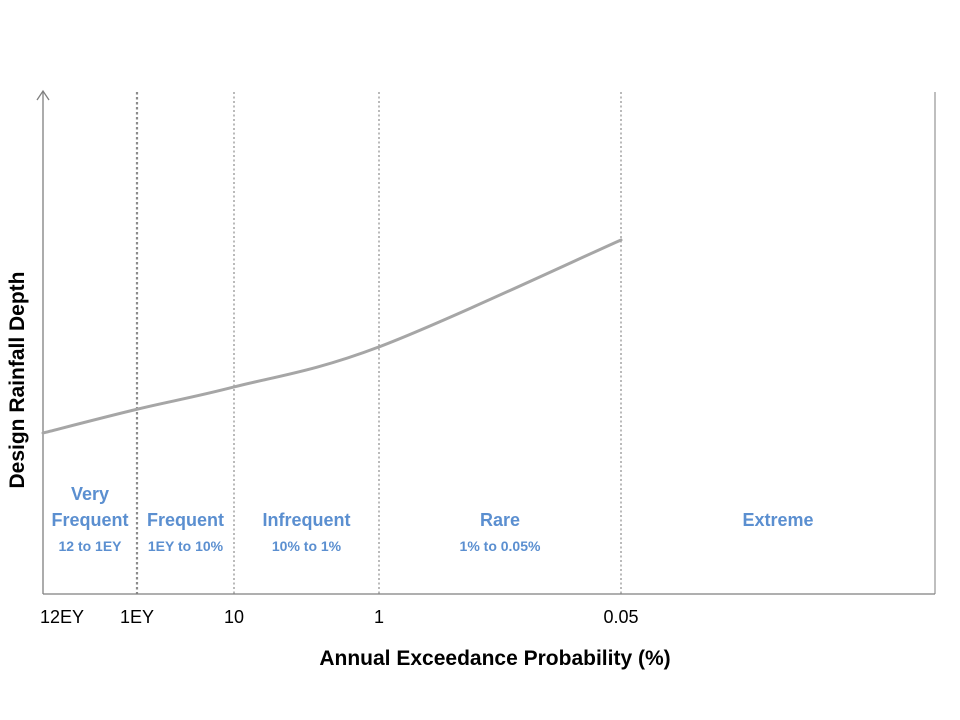  What do you see at coordinates (500, 546) in the screenshot?
I see `zone-range: 1% to 0.05%` at bounding box center [500, 546].